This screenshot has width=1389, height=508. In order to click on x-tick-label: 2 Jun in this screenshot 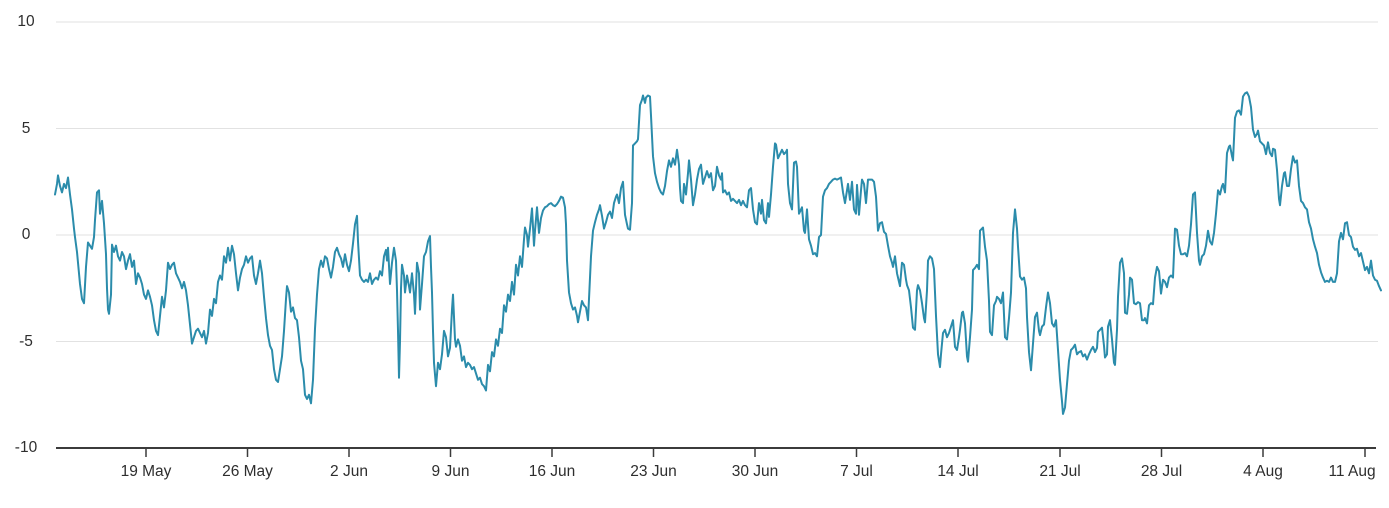, I will do `click(349, 471)`.